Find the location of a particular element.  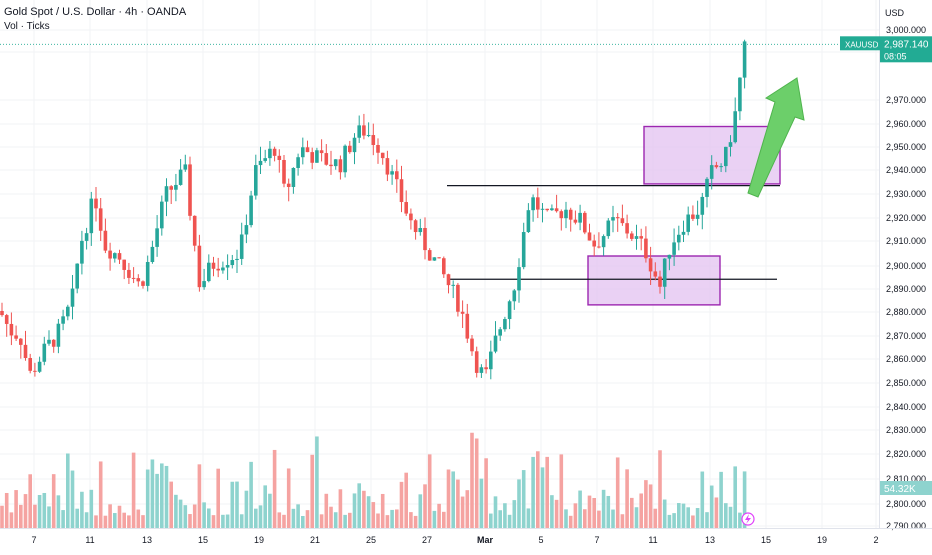

currency-label: USD is located at coordinates (895, 13).